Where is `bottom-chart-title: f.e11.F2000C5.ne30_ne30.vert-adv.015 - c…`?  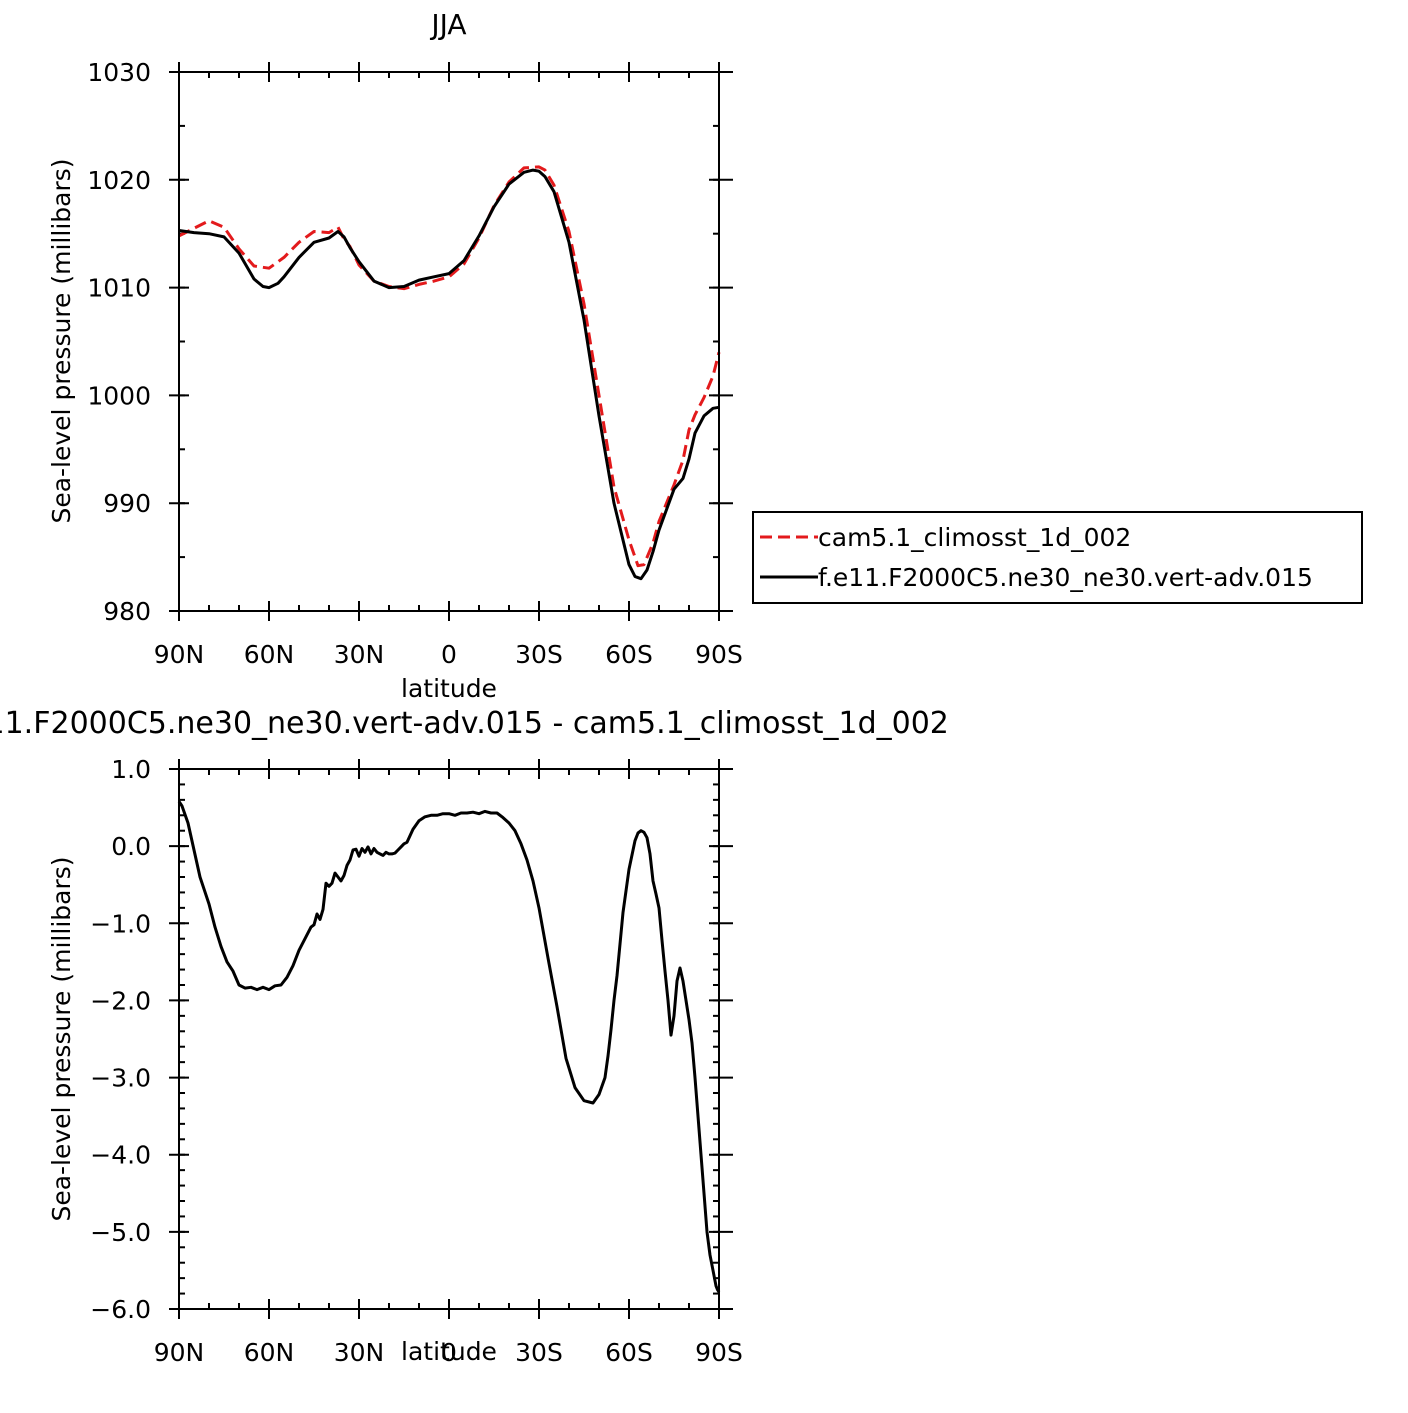 bottom-chart-title: f.e11.F2000C5.ne30_ne30.vert-adv.015 - c… is located at coordinates (474, 723).